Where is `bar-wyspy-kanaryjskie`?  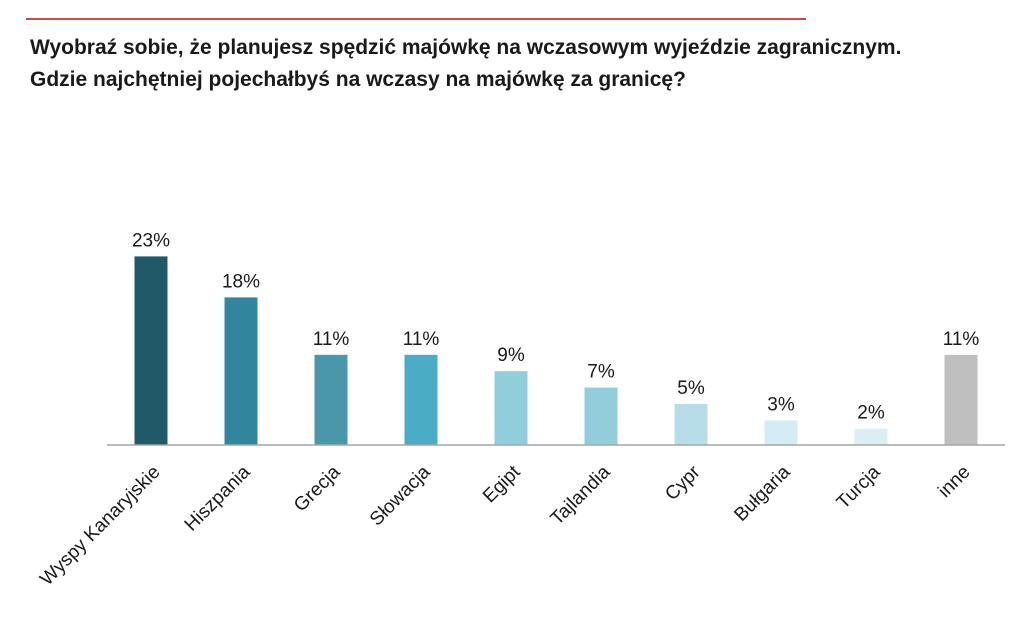
bar-wyspy-kanaryjskie is located at coordinates (151, 350).